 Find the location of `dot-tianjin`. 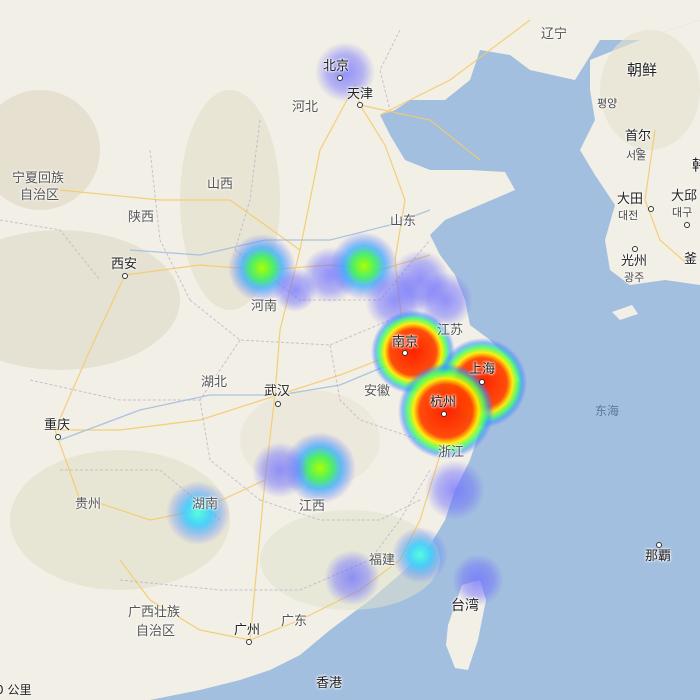

dot-tianjin is located at coordinates (360, 105).